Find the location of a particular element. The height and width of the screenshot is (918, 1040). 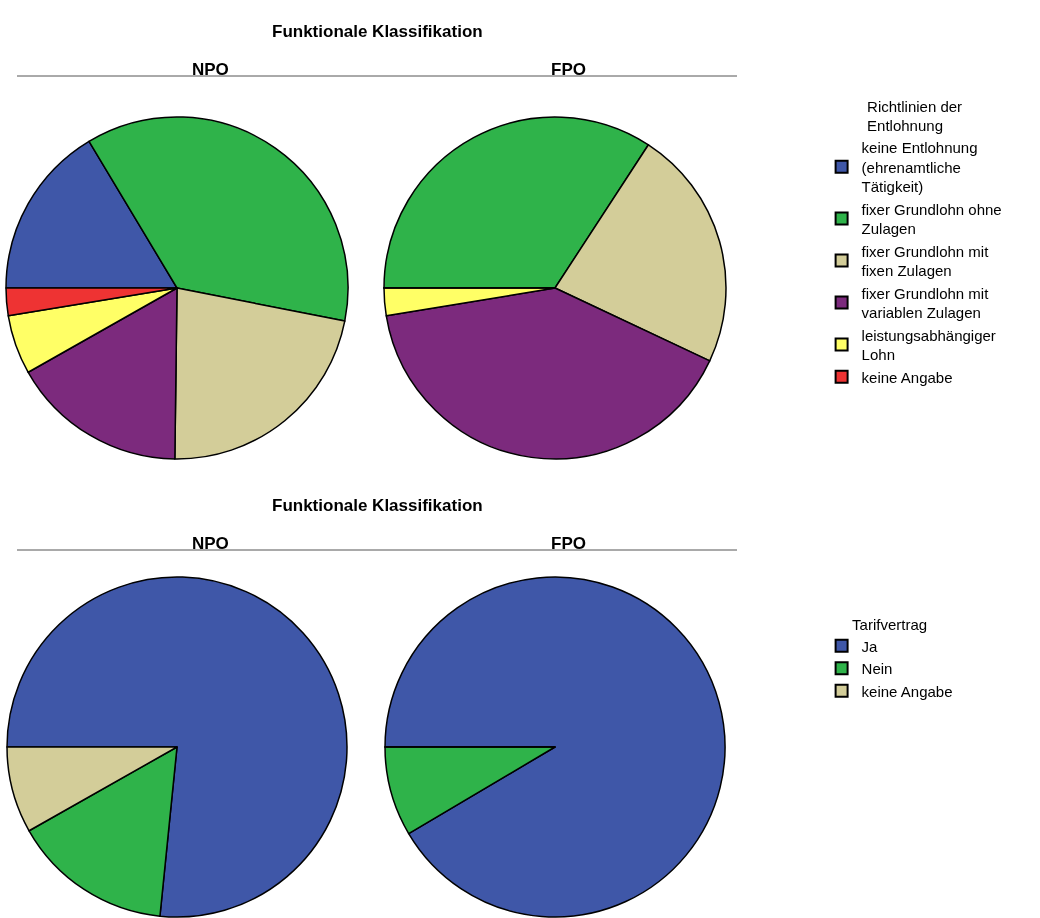

legend-label: Nein is located at coordinates (877, 669).